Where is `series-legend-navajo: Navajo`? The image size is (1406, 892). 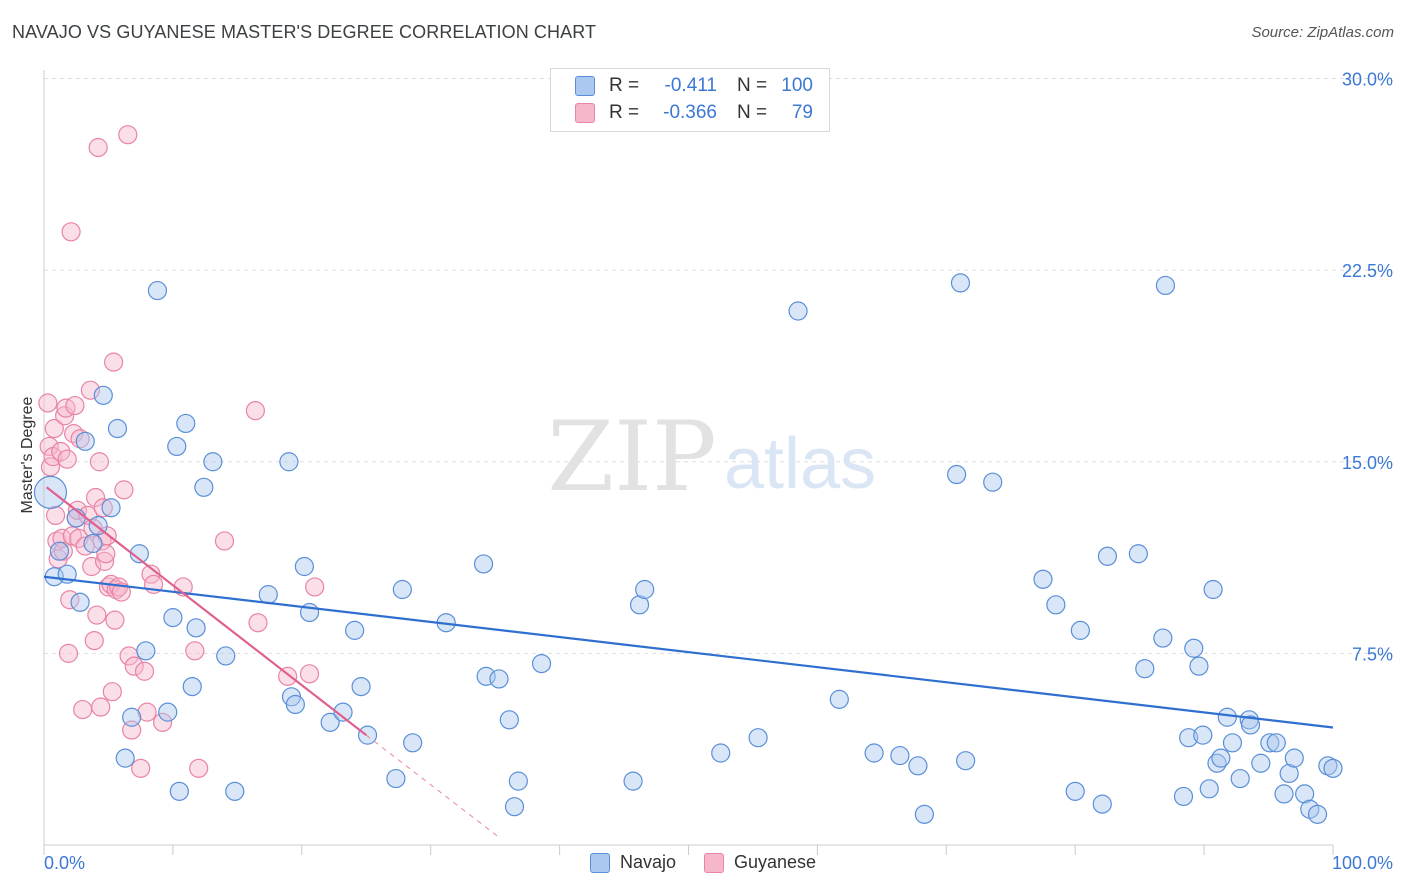
series-legend-navajo: Navajo is located at coordinates (632, 862).